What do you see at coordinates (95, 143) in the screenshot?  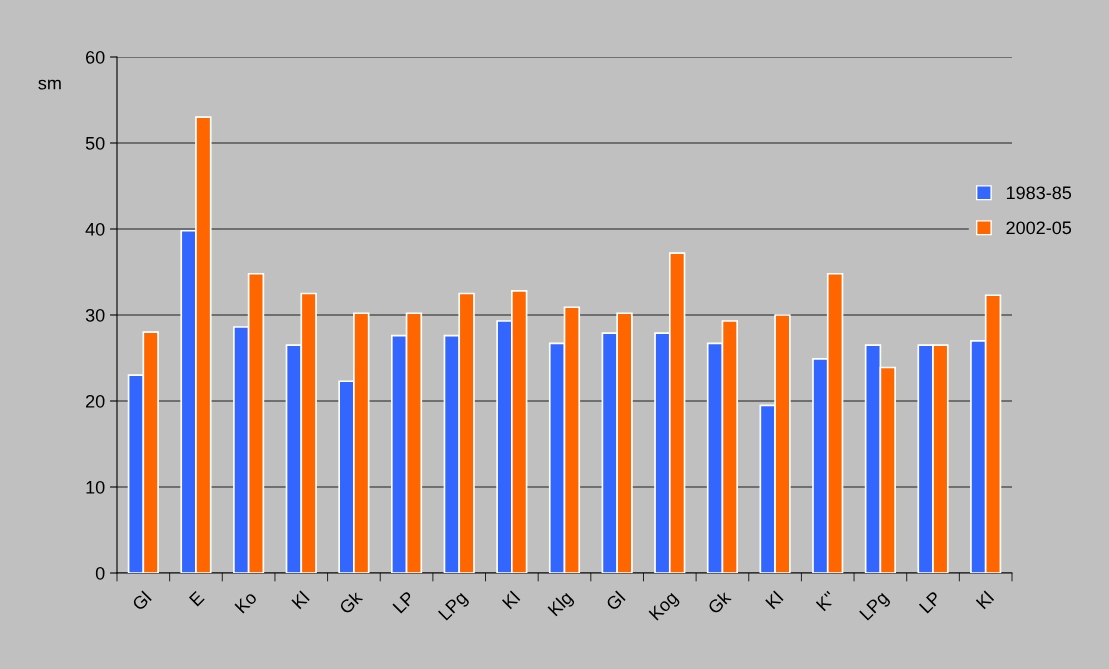 I see `y-tick-label: 50` at bounding box center [95, 143].